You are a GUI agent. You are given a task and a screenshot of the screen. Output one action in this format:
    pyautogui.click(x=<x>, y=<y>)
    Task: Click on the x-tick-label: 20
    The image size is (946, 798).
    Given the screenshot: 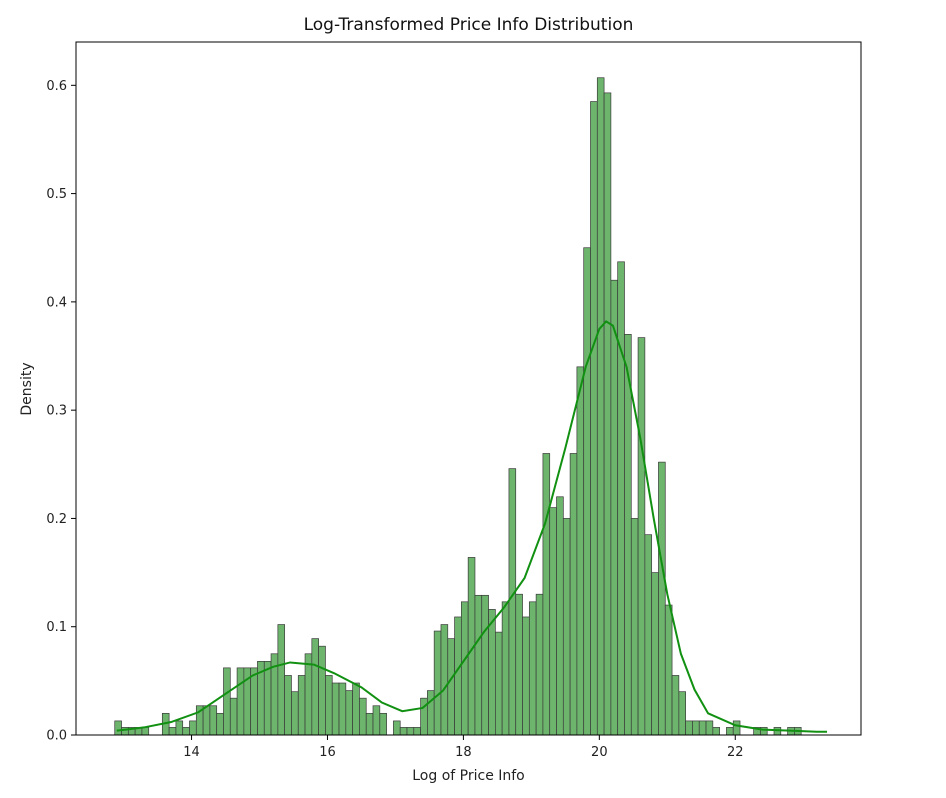 What is the action you would take?
    pyautogui.click(x=599, y=752)
    